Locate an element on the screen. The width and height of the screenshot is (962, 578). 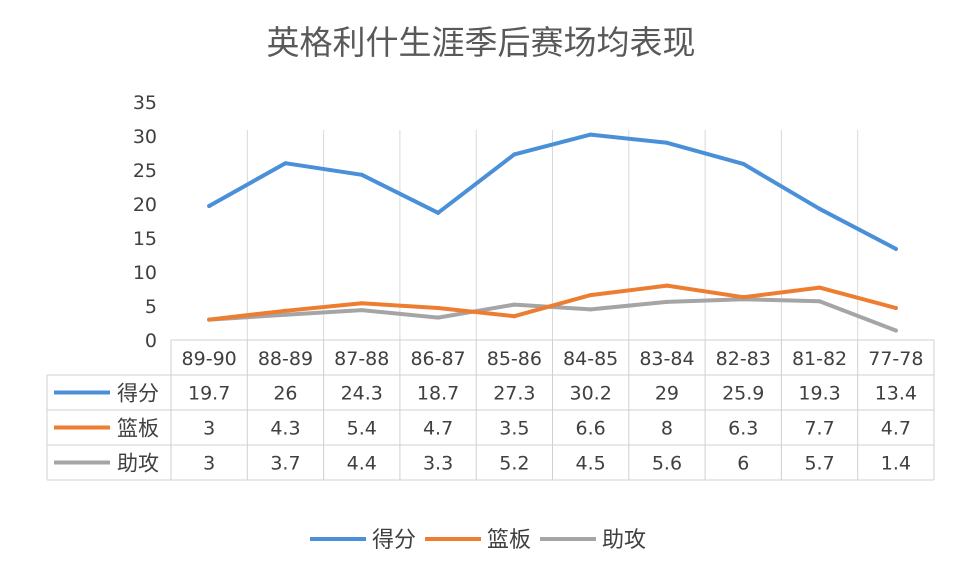
legend-label: 得分 is located at coordinates (394, 540).